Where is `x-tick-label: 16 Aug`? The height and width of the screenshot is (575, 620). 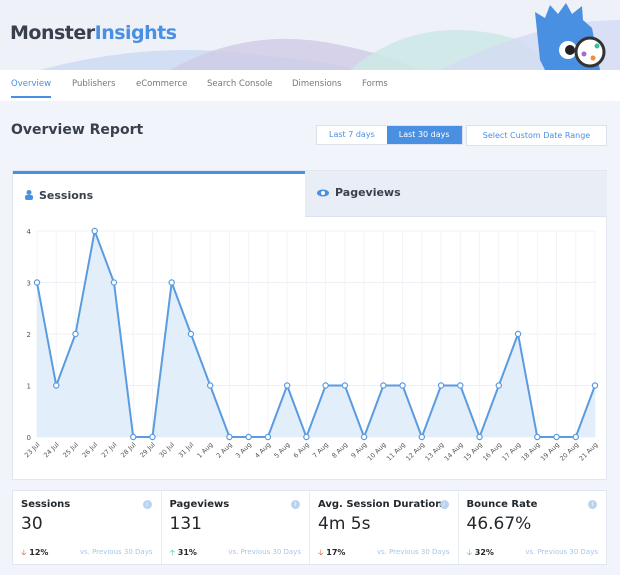
x-tick-label: 16 Aug is located at coordinates (492, 452).